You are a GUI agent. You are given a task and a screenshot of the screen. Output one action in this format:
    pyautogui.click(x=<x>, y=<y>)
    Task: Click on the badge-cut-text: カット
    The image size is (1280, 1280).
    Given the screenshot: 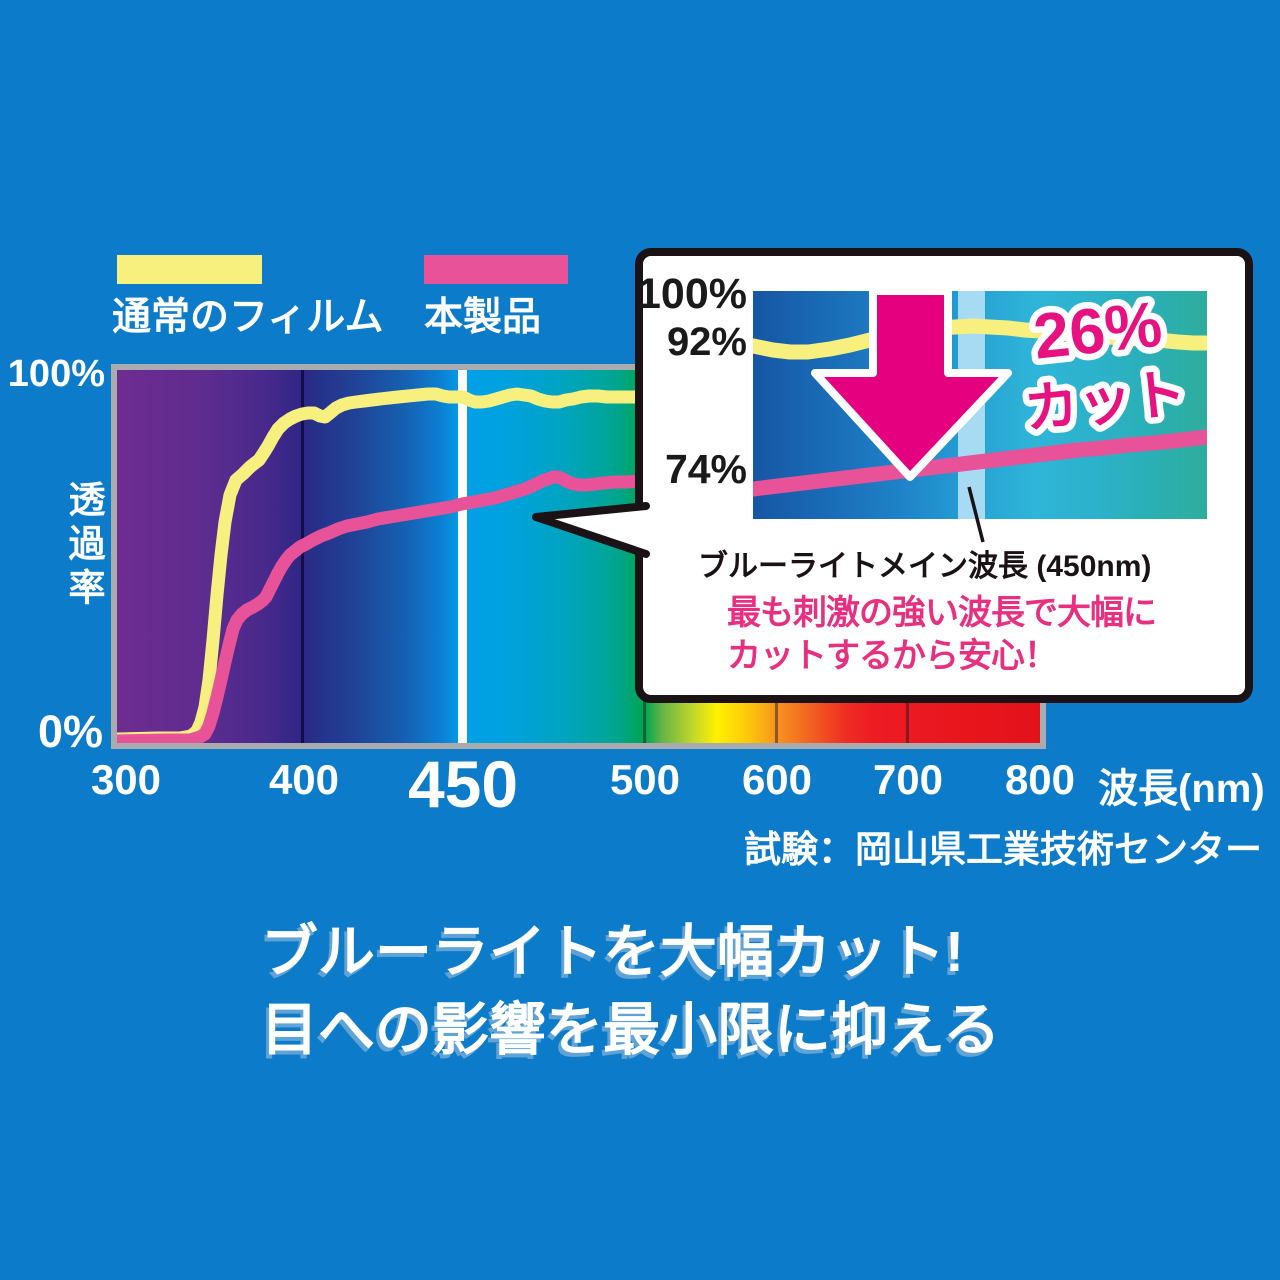 What is the action you would take?
    pyautogui.click(x=1105, y=401)
    